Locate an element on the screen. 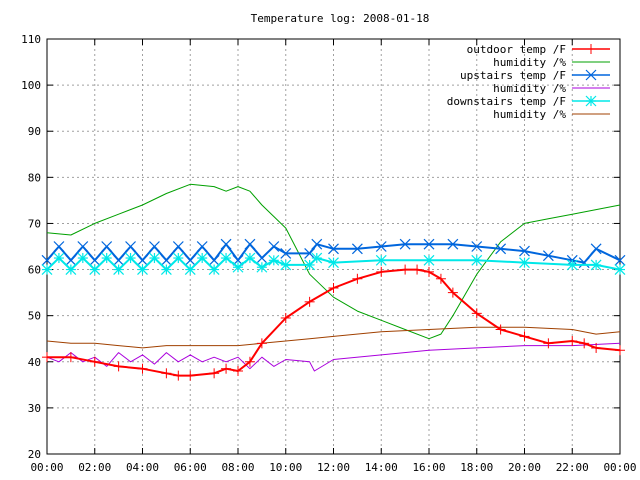 Image resolution: width=640 pixels, height=480 pixels. x-tick-label: 16:00 is located at coordinates (428, 467).